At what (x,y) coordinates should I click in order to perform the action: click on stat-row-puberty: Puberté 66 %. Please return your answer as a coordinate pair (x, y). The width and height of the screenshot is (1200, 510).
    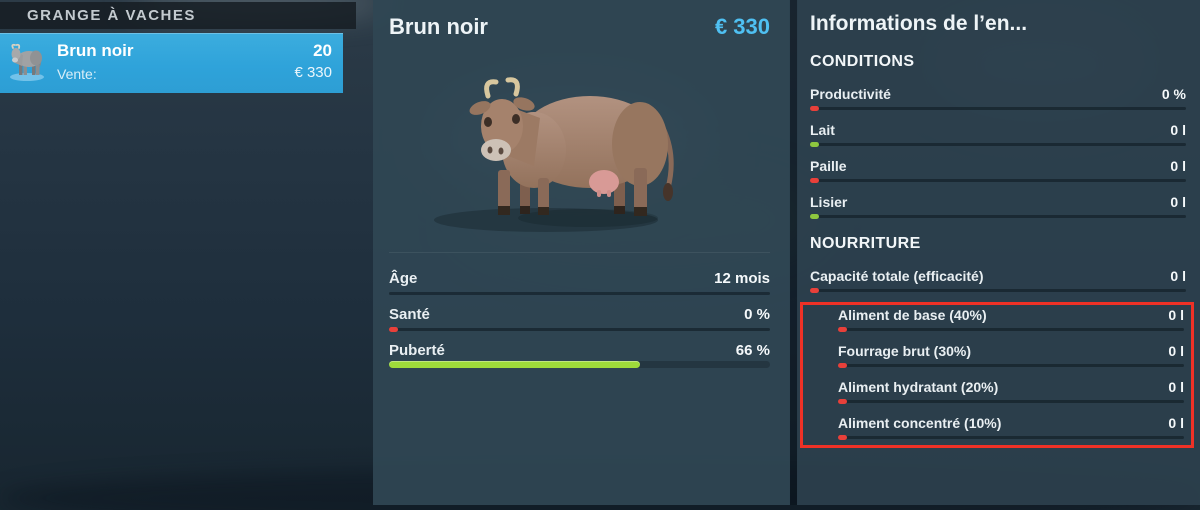
    Looking at the image, I should click on (579, 360).